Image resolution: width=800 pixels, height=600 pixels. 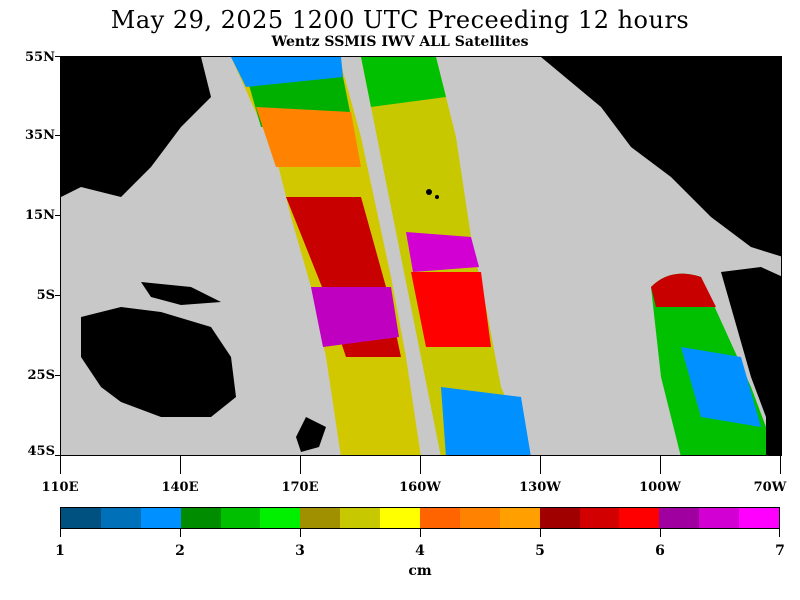 What do you see at coordinates (420, 551) in the screenshot?
I see `colorbar-label-4: 4` at bounding box center [420, 551].